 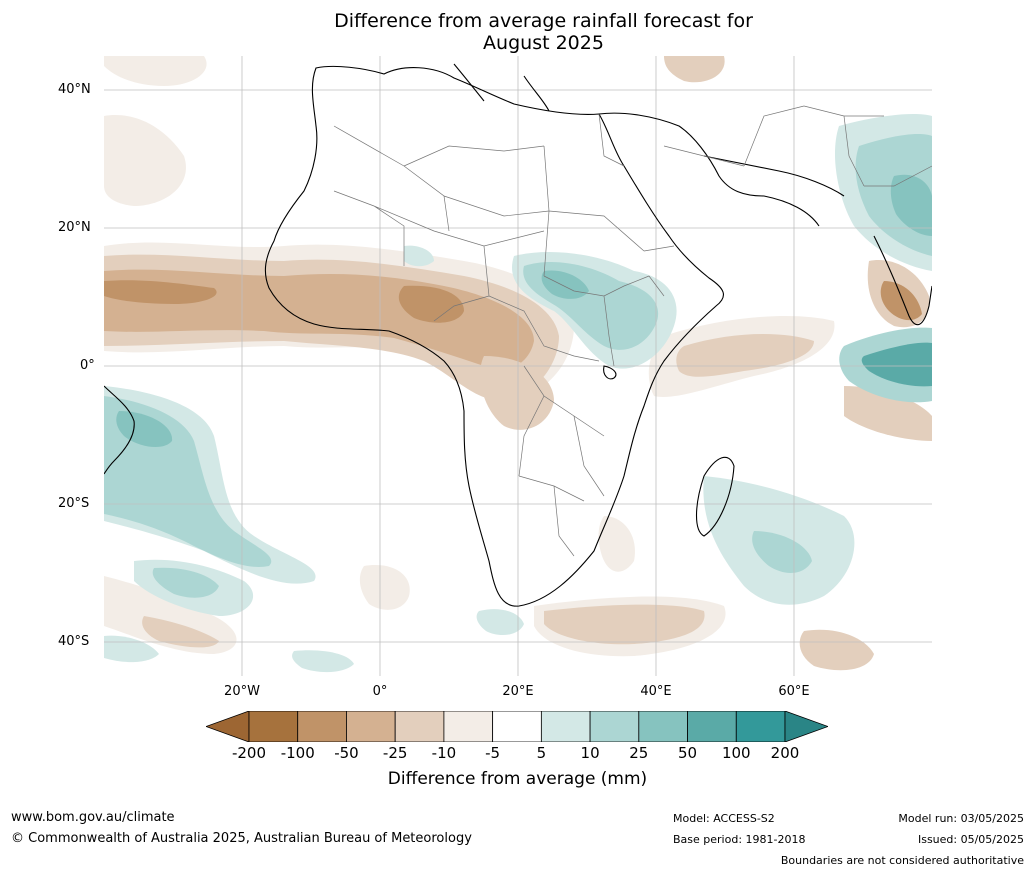 I want to click on colorbar-tick-label: 5, so click(x=541, y=753).